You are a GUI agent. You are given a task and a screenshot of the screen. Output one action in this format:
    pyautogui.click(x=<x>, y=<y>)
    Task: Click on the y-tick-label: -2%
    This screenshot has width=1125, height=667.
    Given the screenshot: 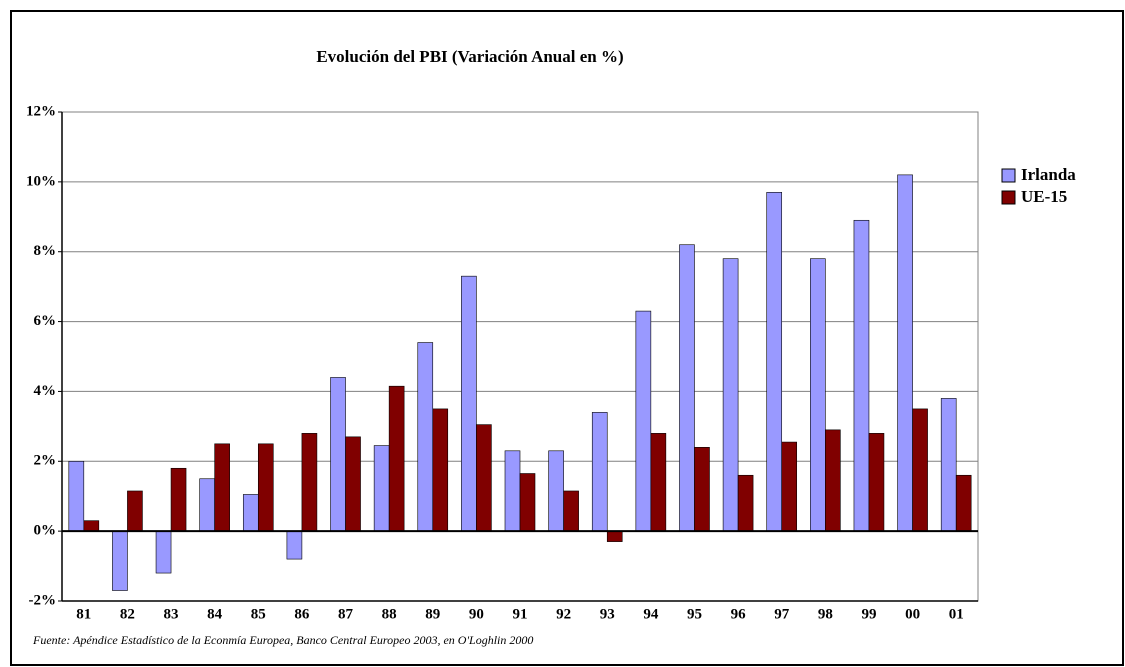 What is the action you would take?
    pyautogui.click(x=43, y=600)
    